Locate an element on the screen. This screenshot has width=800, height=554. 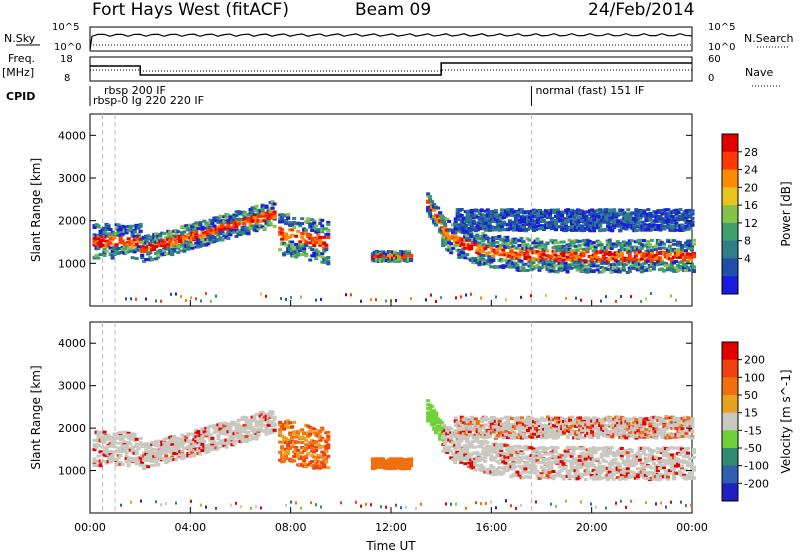
nsearch-label: N.Search is located at coordinates (769, 38).